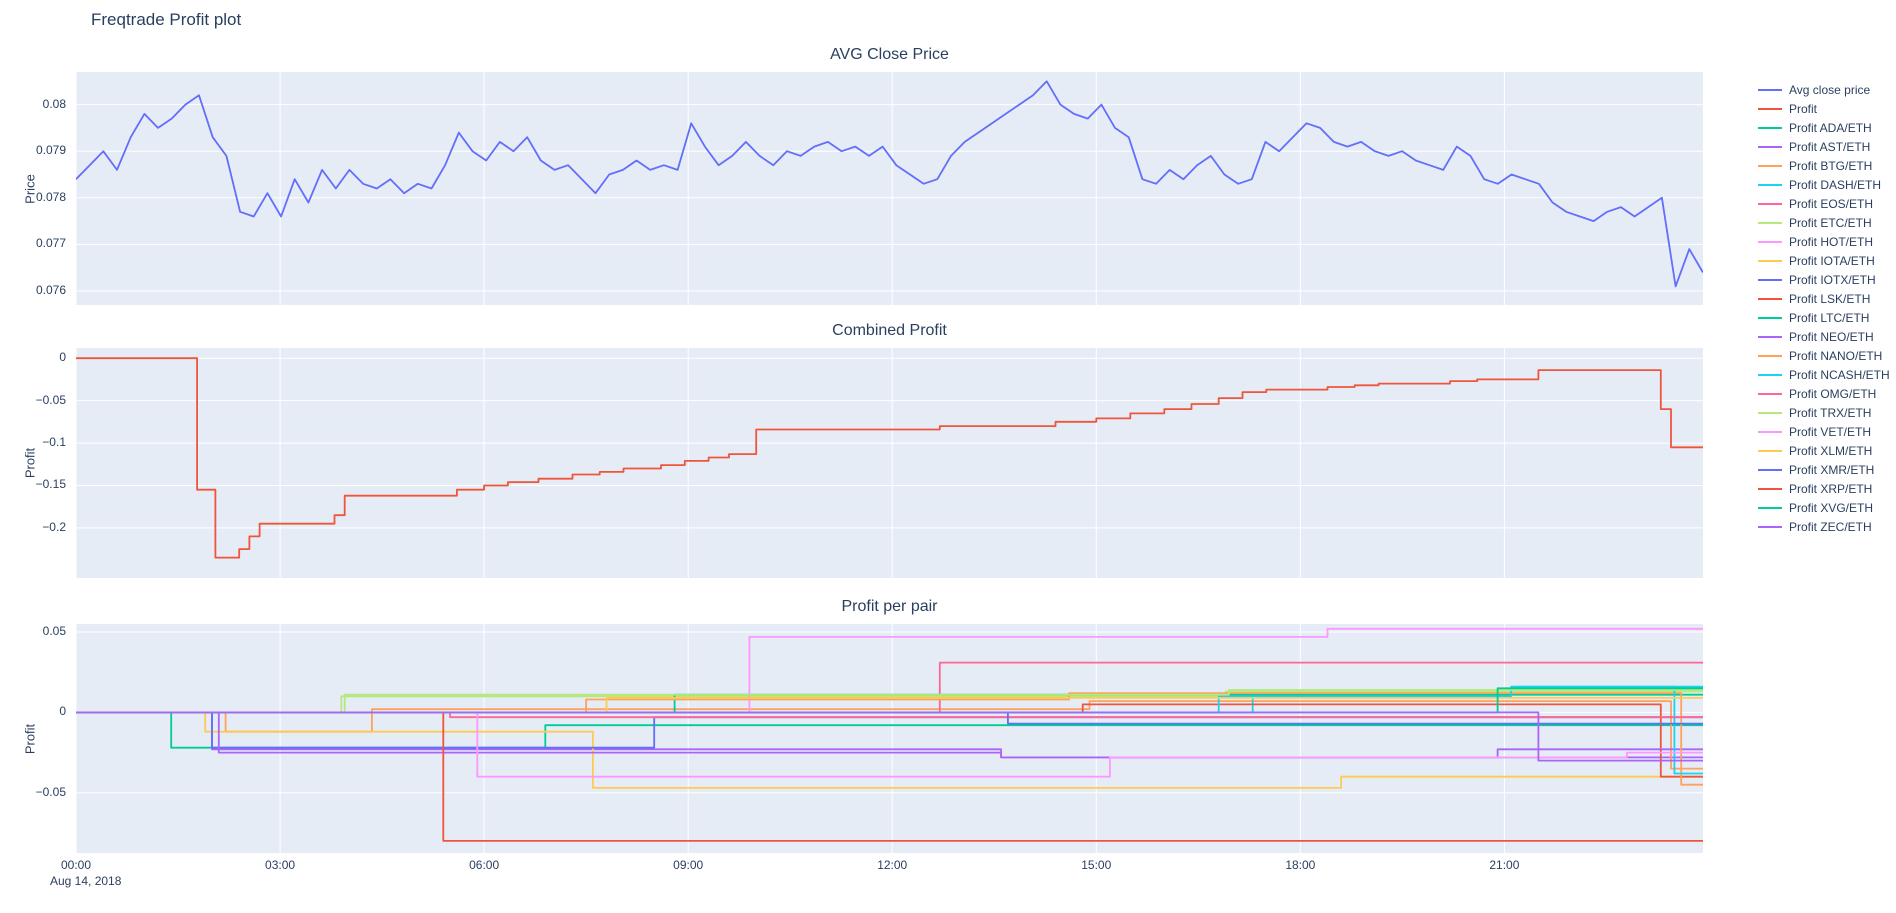 The width and height of the screenshot is (1896, 913). I want to click on legend-item-profit-ncash-eth: Profit NCASH/ETH, so click(1824, 374).